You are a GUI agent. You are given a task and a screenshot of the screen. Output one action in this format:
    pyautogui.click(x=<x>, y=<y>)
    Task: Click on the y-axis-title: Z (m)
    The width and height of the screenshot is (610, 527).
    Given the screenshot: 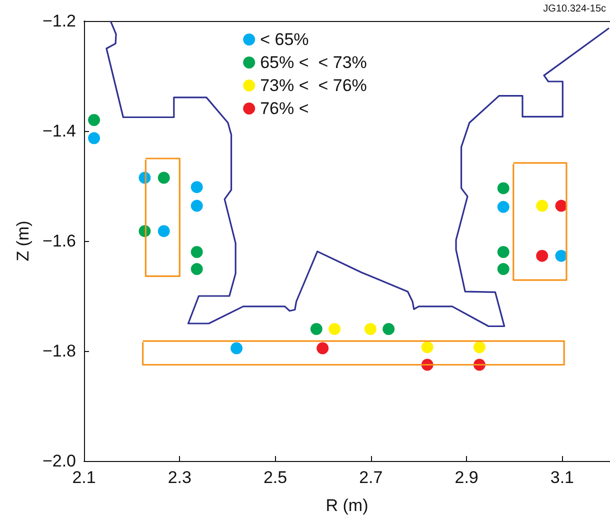 What is the action you would take?
    pyautogui.click(x=23, y=241)
    